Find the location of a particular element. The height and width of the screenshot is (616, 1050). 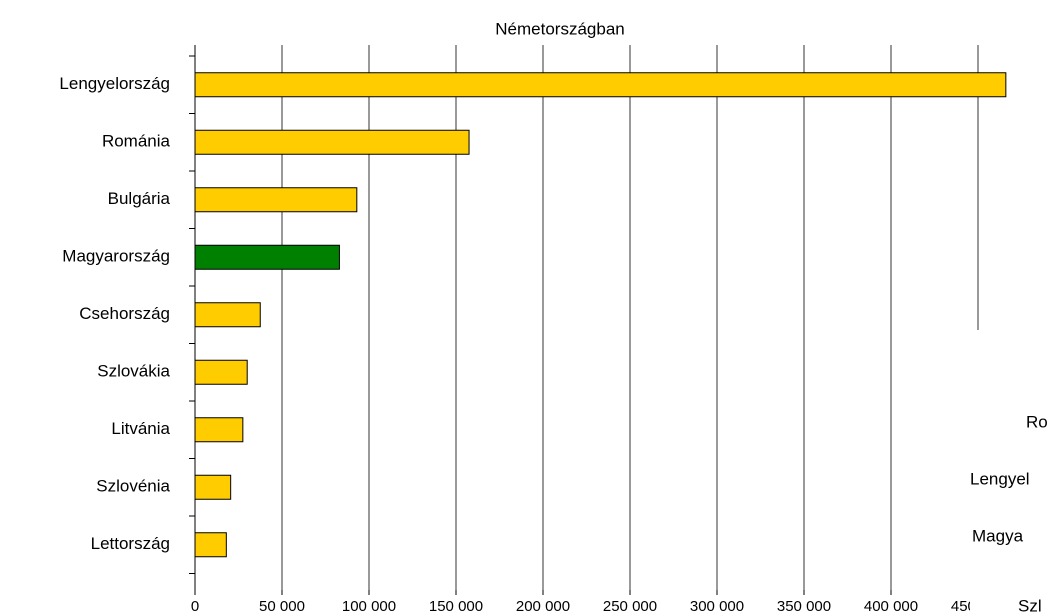

y-tick-label: Litvánia is located at coordinates (140, 428).